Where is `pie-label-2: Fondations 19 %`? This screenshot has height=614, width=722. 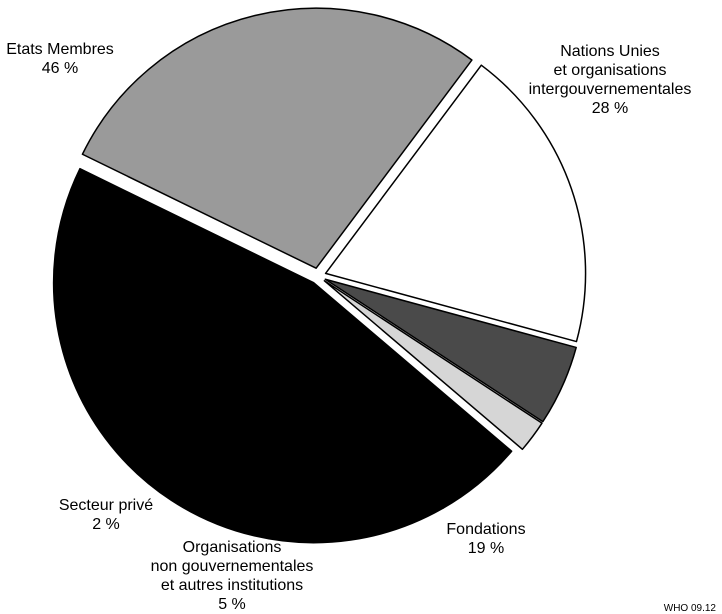 pie-label-2: Fondations 19 % is located at coordinates (485, 539).